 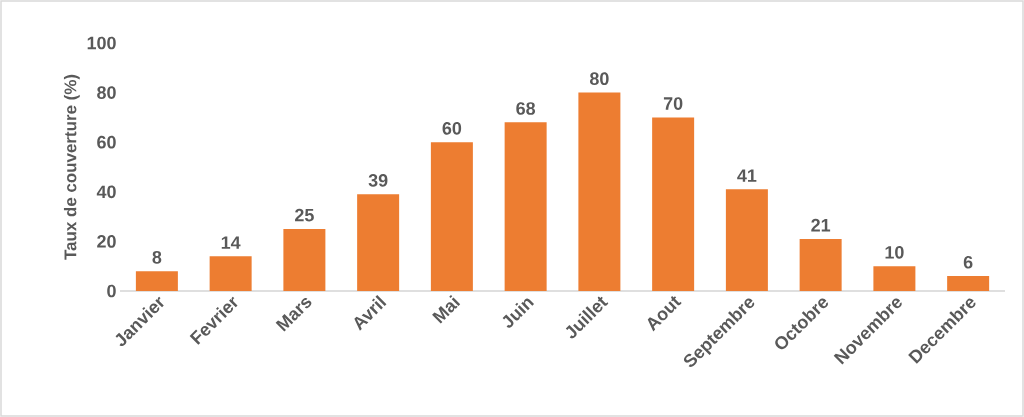 I want to click on data-label: 39, so click(x=378, y=180).